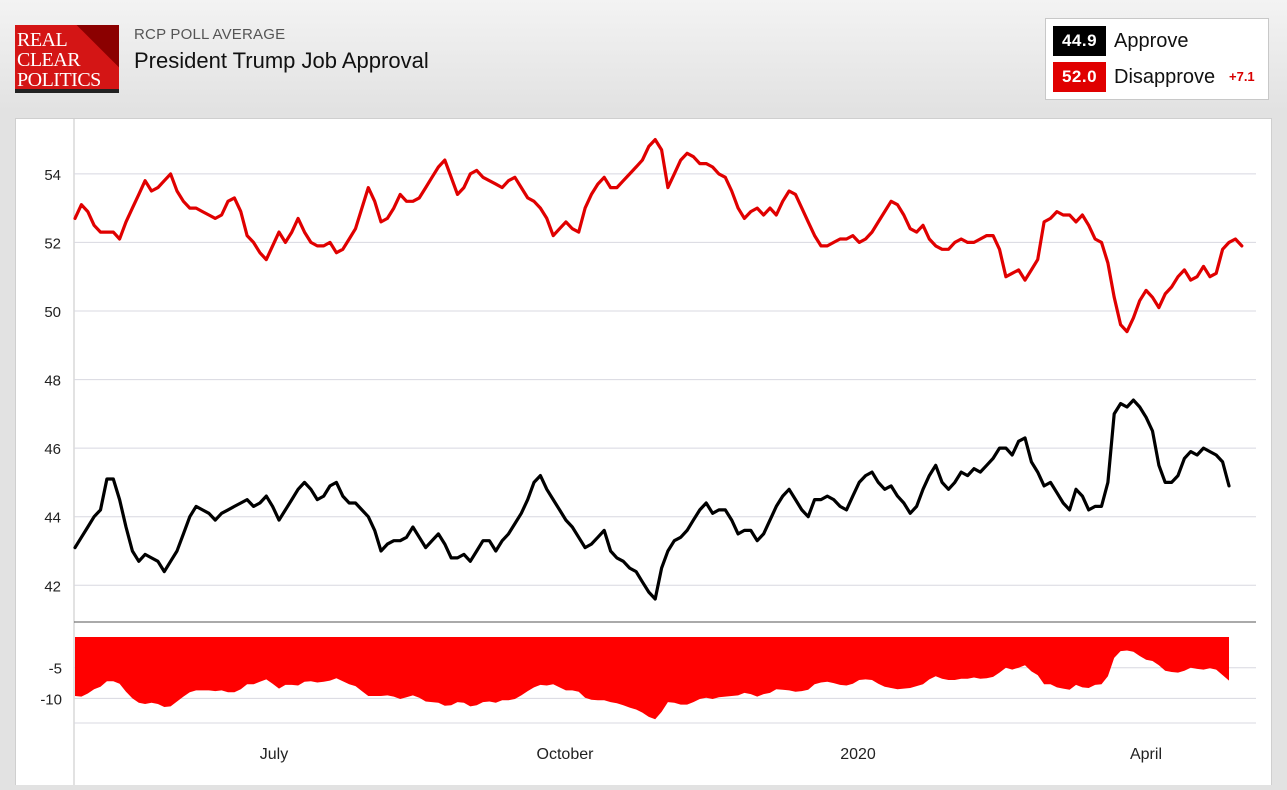 The image size is (1287, 790). I want to click on y-tick-label: 48, so click(52, 381).